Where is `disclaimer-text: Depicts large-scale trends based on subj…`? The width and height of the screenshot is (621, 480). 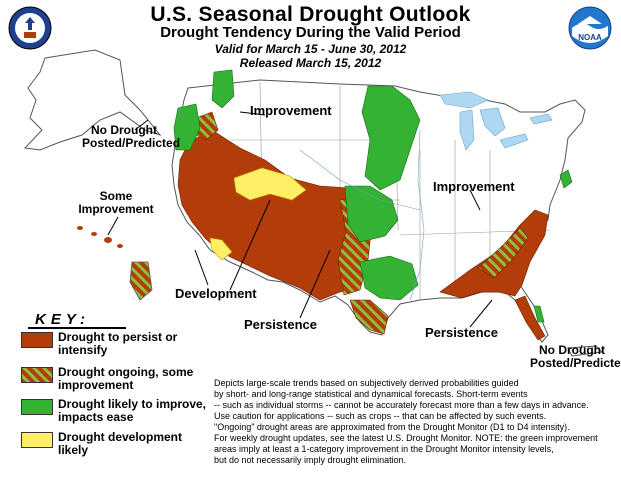
disclaimer-text: Depicts large-scale trends based on subj… is located at coordinates (414, 422).